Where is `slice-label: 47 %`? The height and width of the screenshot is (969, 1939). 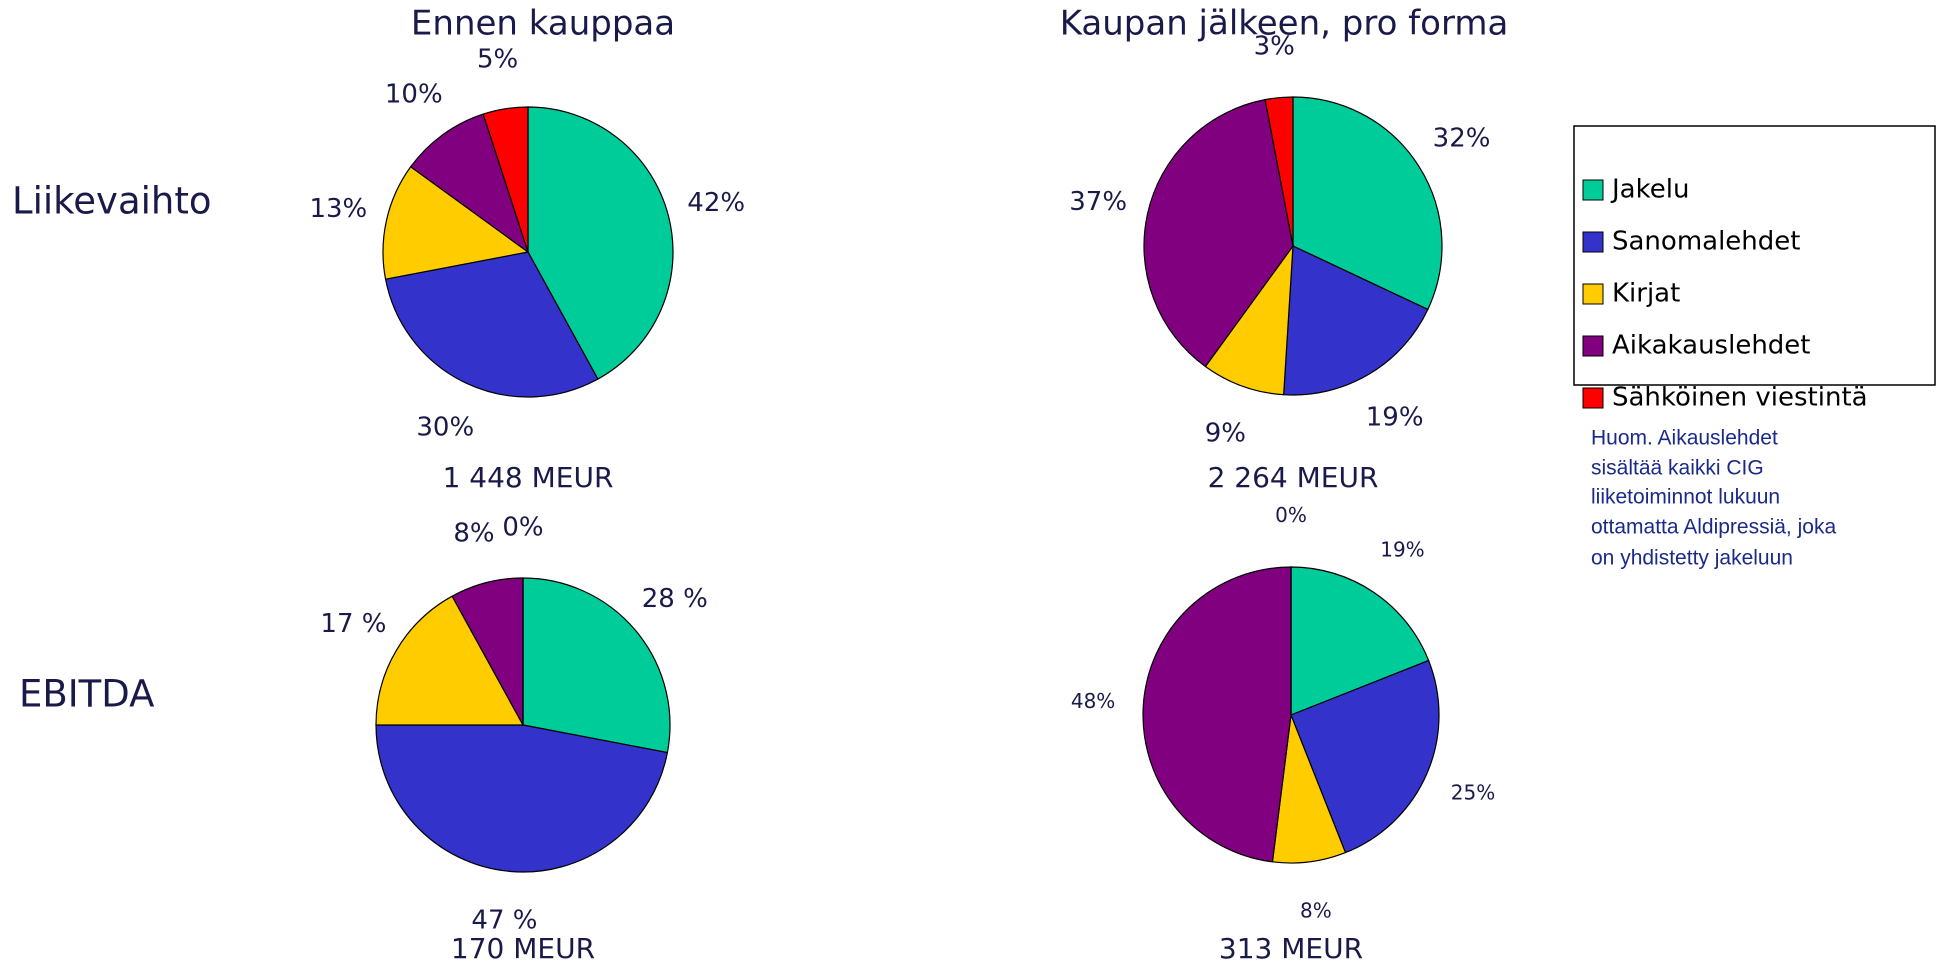
slice-label: 47 % is located at coordinates (504, 921).